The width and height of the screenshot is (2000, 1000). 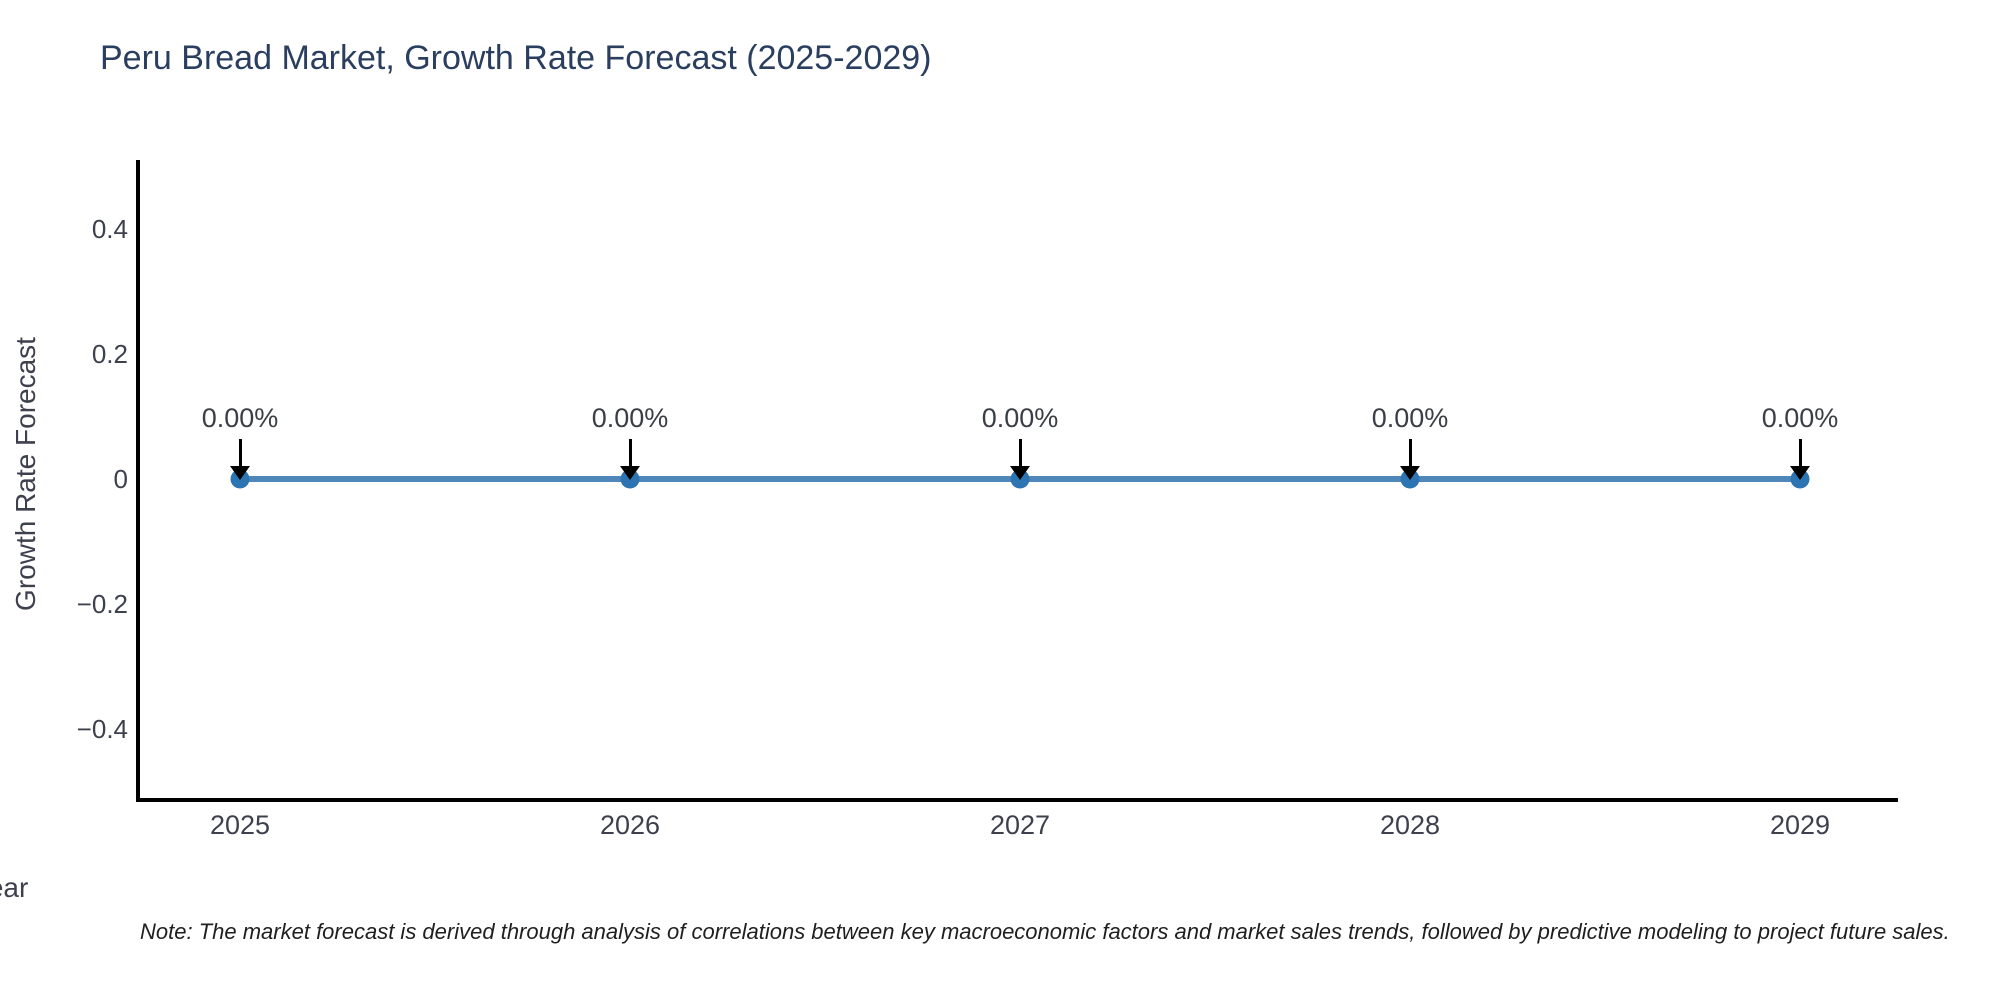 What do you see at coordinates (109, 229) in the screenshot?
I see `y-tick-label: 0.4` at bounding box center [109, 229].